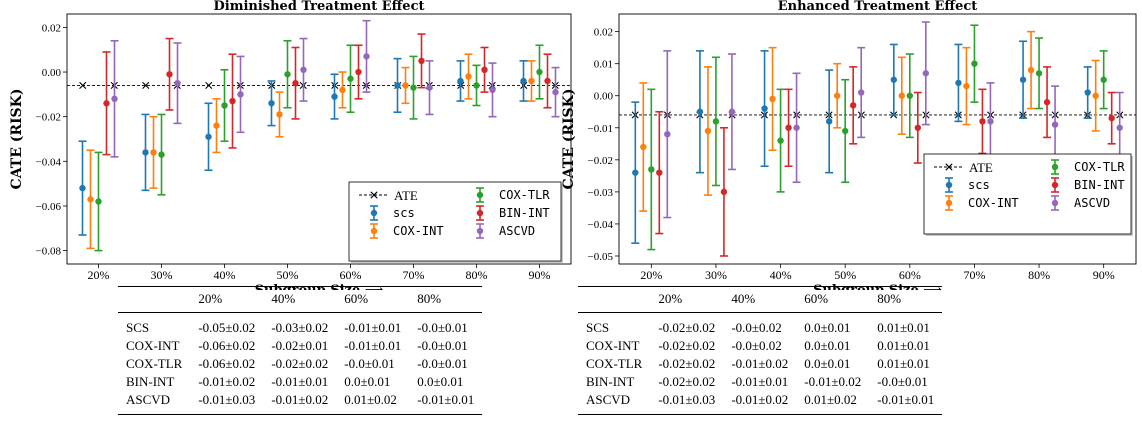  Describe the element at coordinates (406, 195) in the screenshot. I see `legend-ate-label: ATE` at that location.